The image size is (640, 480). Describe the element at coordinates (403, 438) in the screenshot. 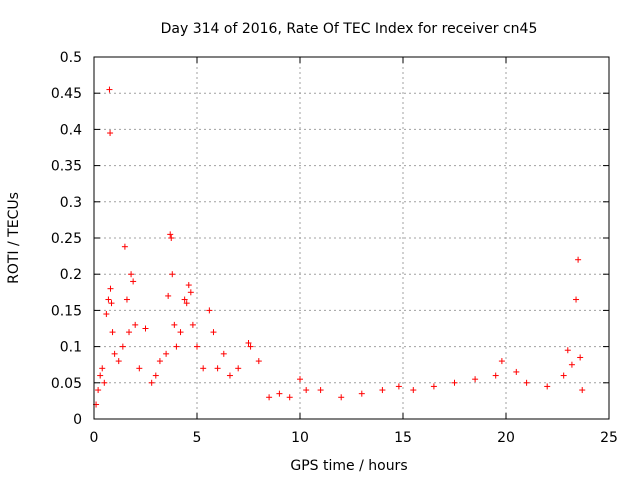

I see `x-tick-label: 15` at that location.